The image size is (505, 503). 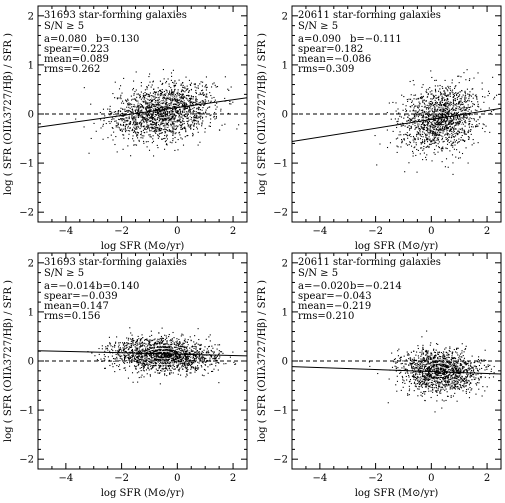 What do you see at coordinates (65, 231) in the screenshot?
I see `x-tick-label: −4` at bounding box center [65, 231].